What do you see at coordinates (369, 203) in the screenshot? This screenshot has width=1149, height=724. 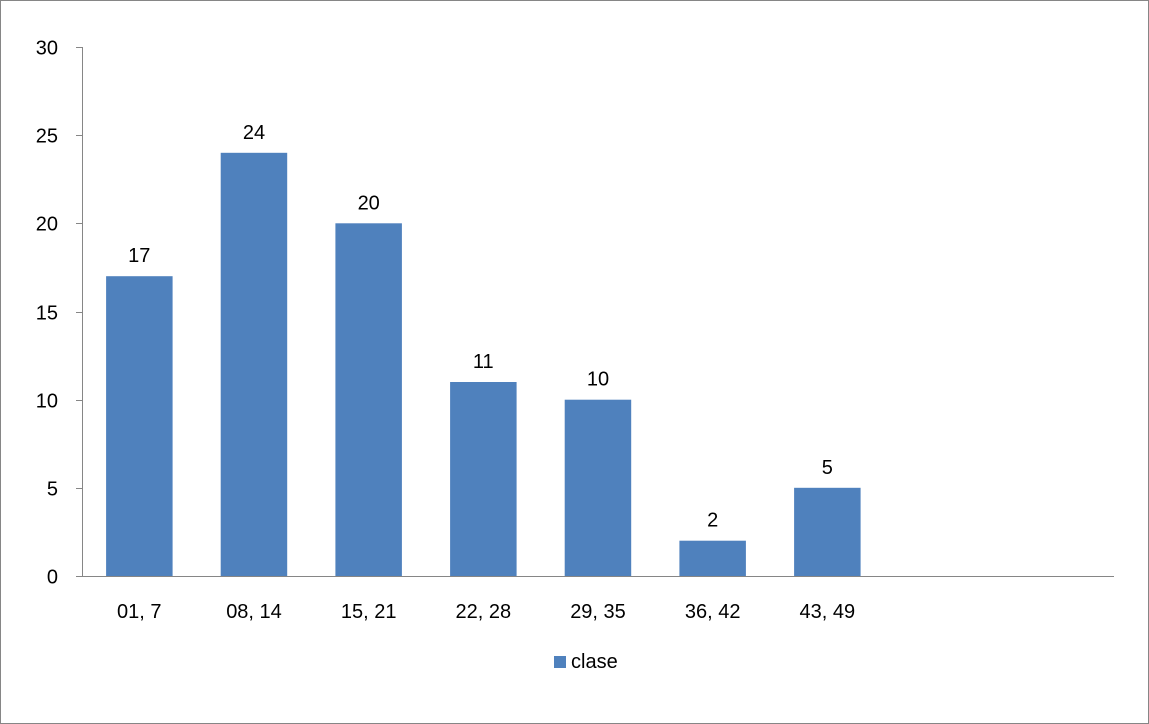 I see `data-label: 20` at bounding box center [369, 203].